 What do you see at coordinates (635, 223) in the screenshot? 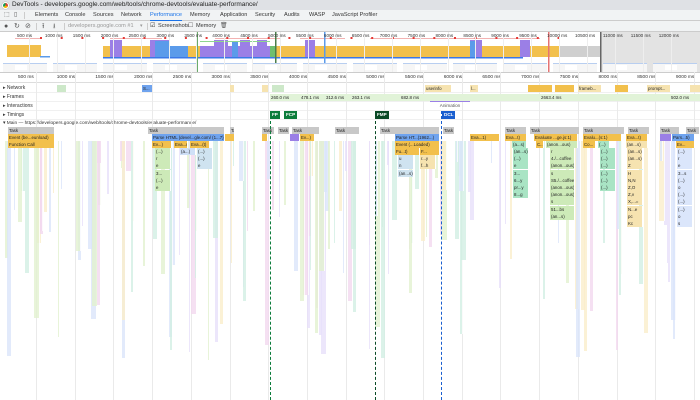
I see `flame-entry: Kc` at bounding box center [635, 223].